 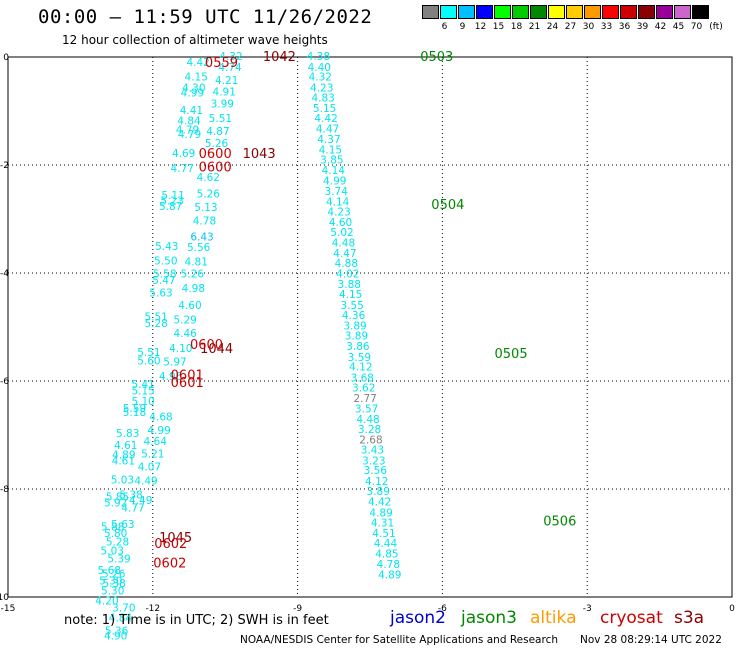 What do you see at coordinates (516, 27) in the screenshot?
I see `legend-label: 18` at bounding box center [516, 27].